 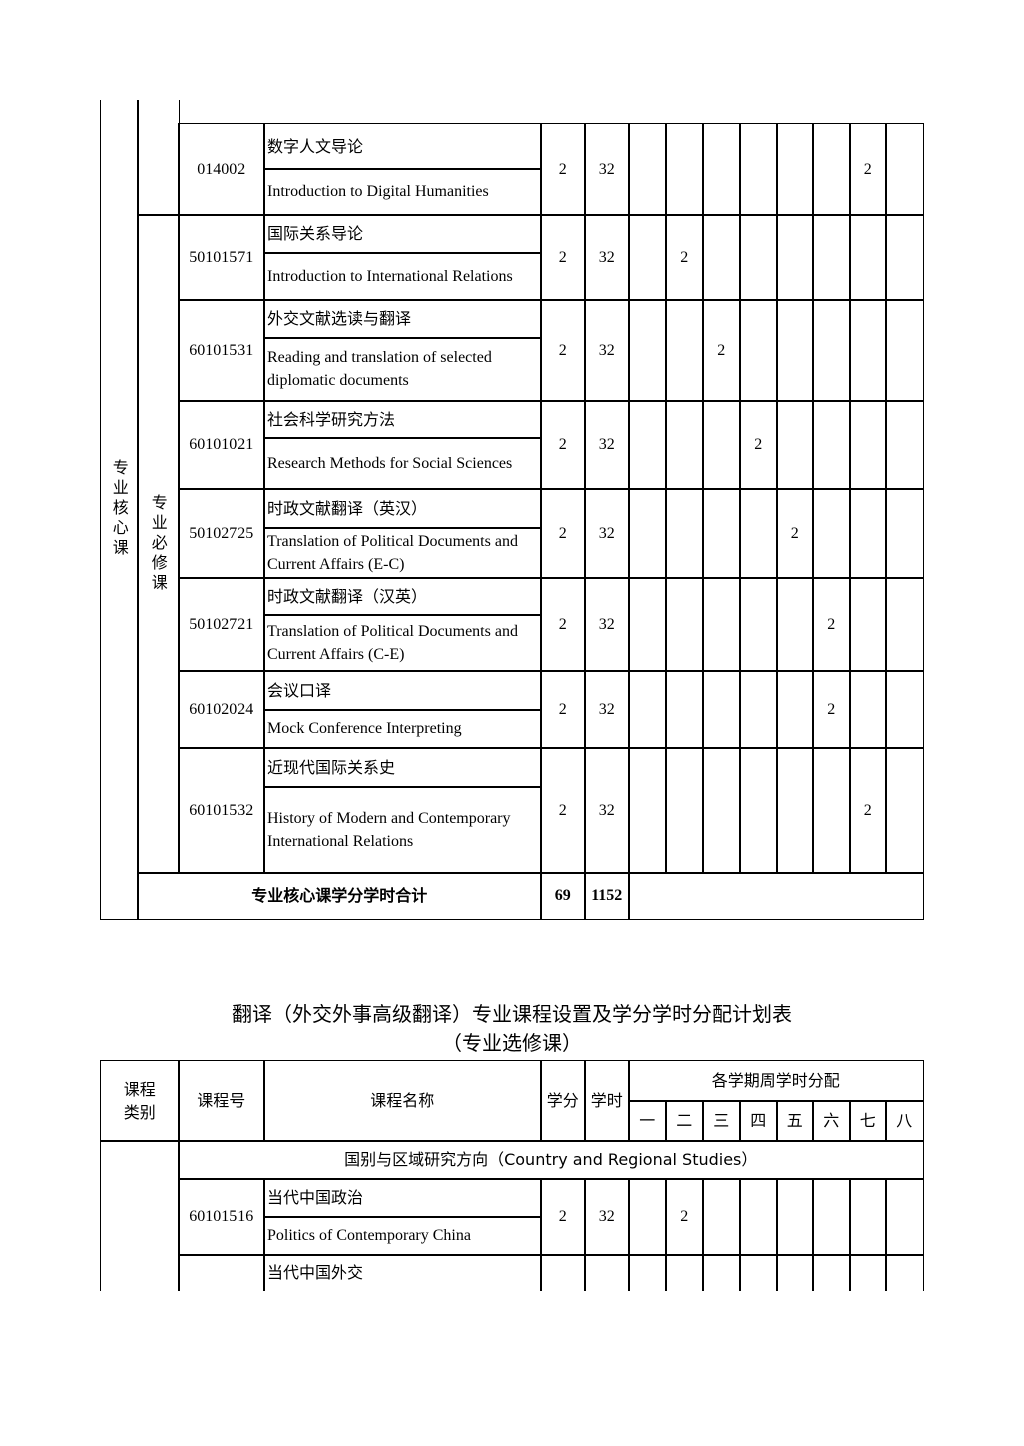 What do you see at coordinates (402, 1198) in the screenshot?
I see `course-name-zh: 当代中国政治` at bounding box center [402, 1198].